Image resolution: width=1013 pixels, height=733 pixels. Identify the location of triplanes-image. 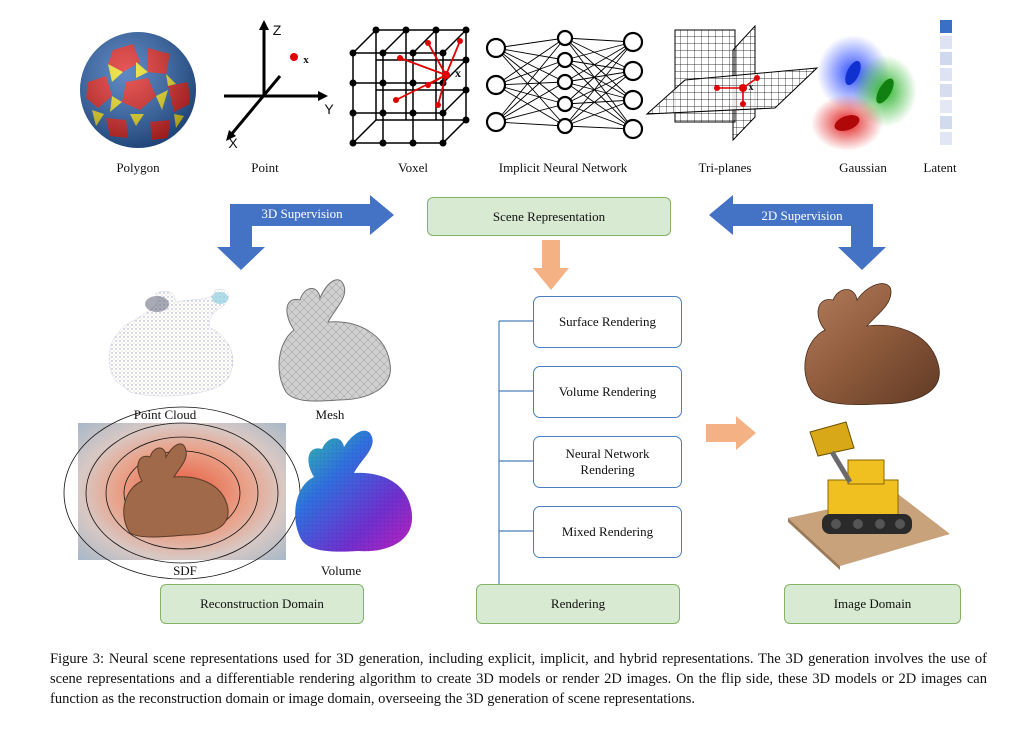
(732, 83).